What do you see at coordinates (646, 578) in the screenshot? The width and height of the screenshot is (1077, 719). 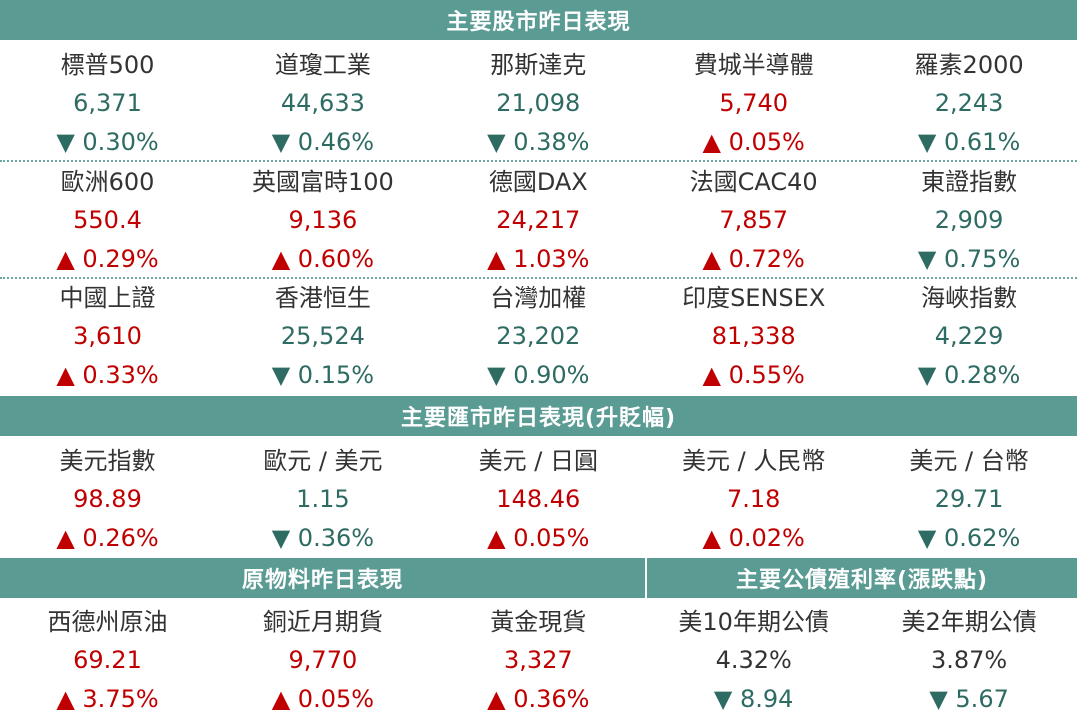 I see `header-divider` at bounding box center [646, 578].